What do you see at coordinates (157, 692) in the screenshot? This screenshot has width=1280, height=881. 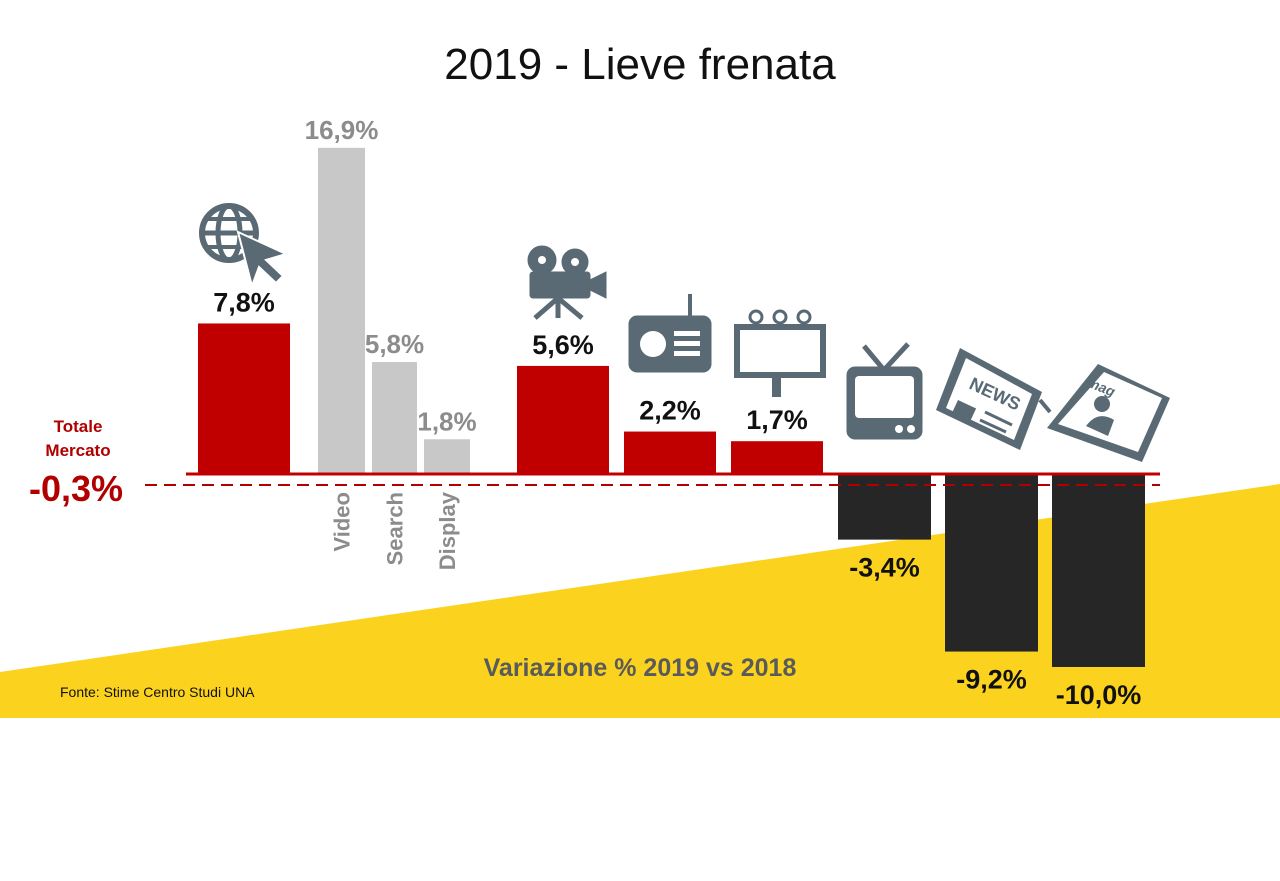 I see `source-note: Fonte: Stime Centro Studi UNA` at bounding box center [157, 692].